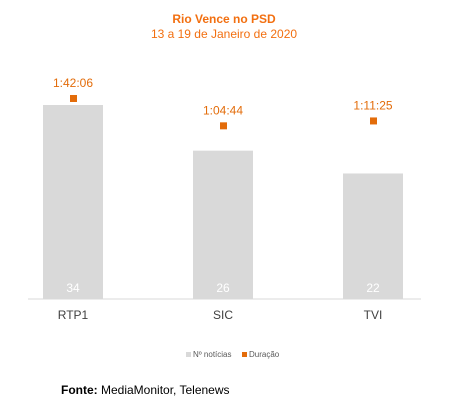 The width and height of the screenshot is (449, 417). Describe the element at coordinates (73, 315) in the screenshot. I see `category-label: RTP1` at that location.